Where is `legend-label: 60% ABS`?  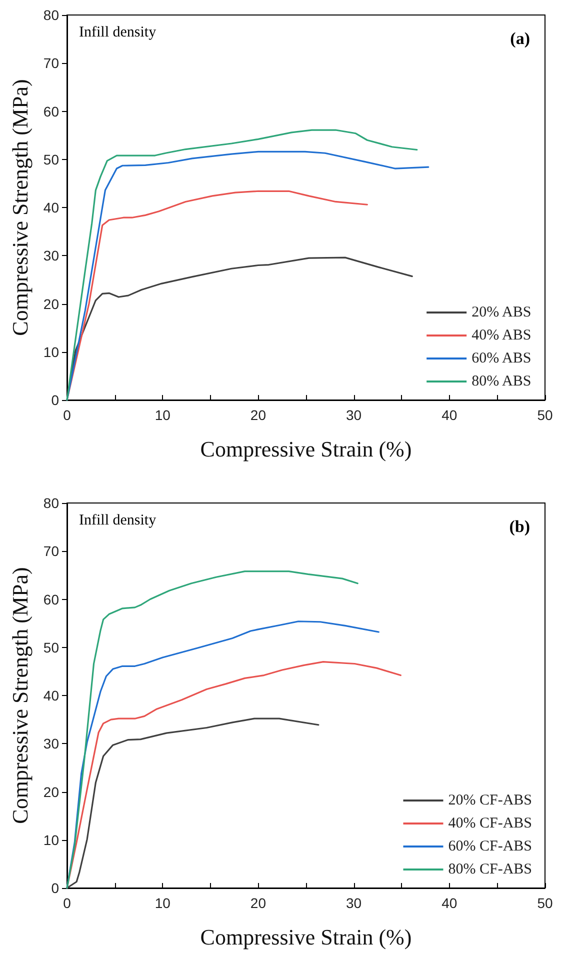 legend-label: 60% ABS is located at coordinates (502, 358).